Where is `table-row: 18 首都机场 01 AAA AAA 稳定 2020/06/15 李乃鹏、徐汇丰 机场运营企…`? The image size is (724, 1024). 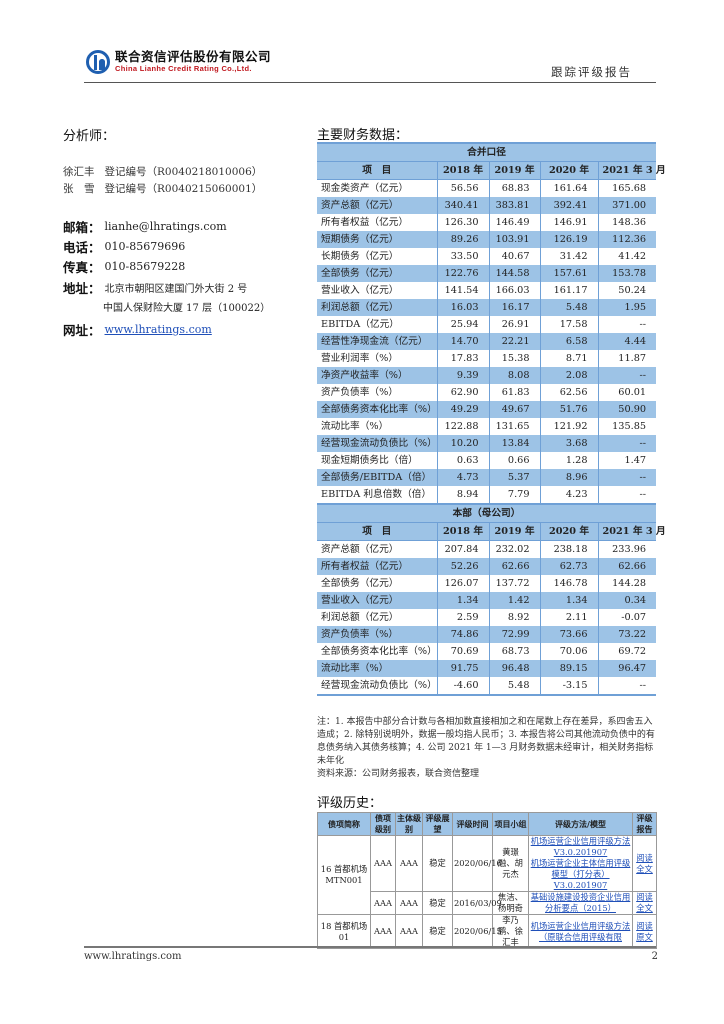
table-row: 18 首都机场 01 AAA AAA 稳定 2020/06/15 李乃鹏、徐汇丰 机场运营企… is located at coordinates (487, 931).